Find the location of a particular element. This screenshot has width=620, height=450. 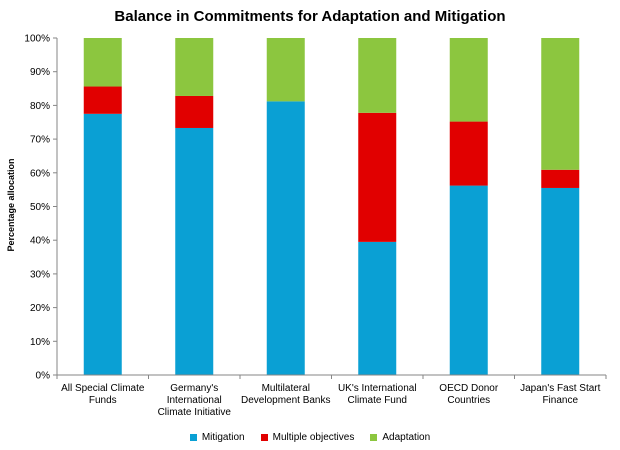

y-tick-label: 80% is located at coordinates (40, 106).